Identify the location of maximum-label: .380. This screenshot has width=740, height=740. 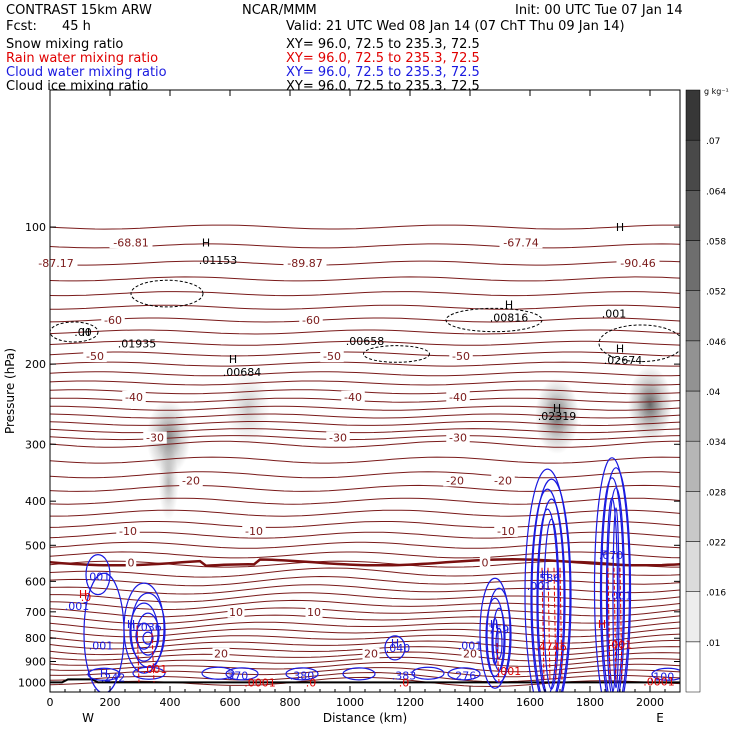
(302, 675).